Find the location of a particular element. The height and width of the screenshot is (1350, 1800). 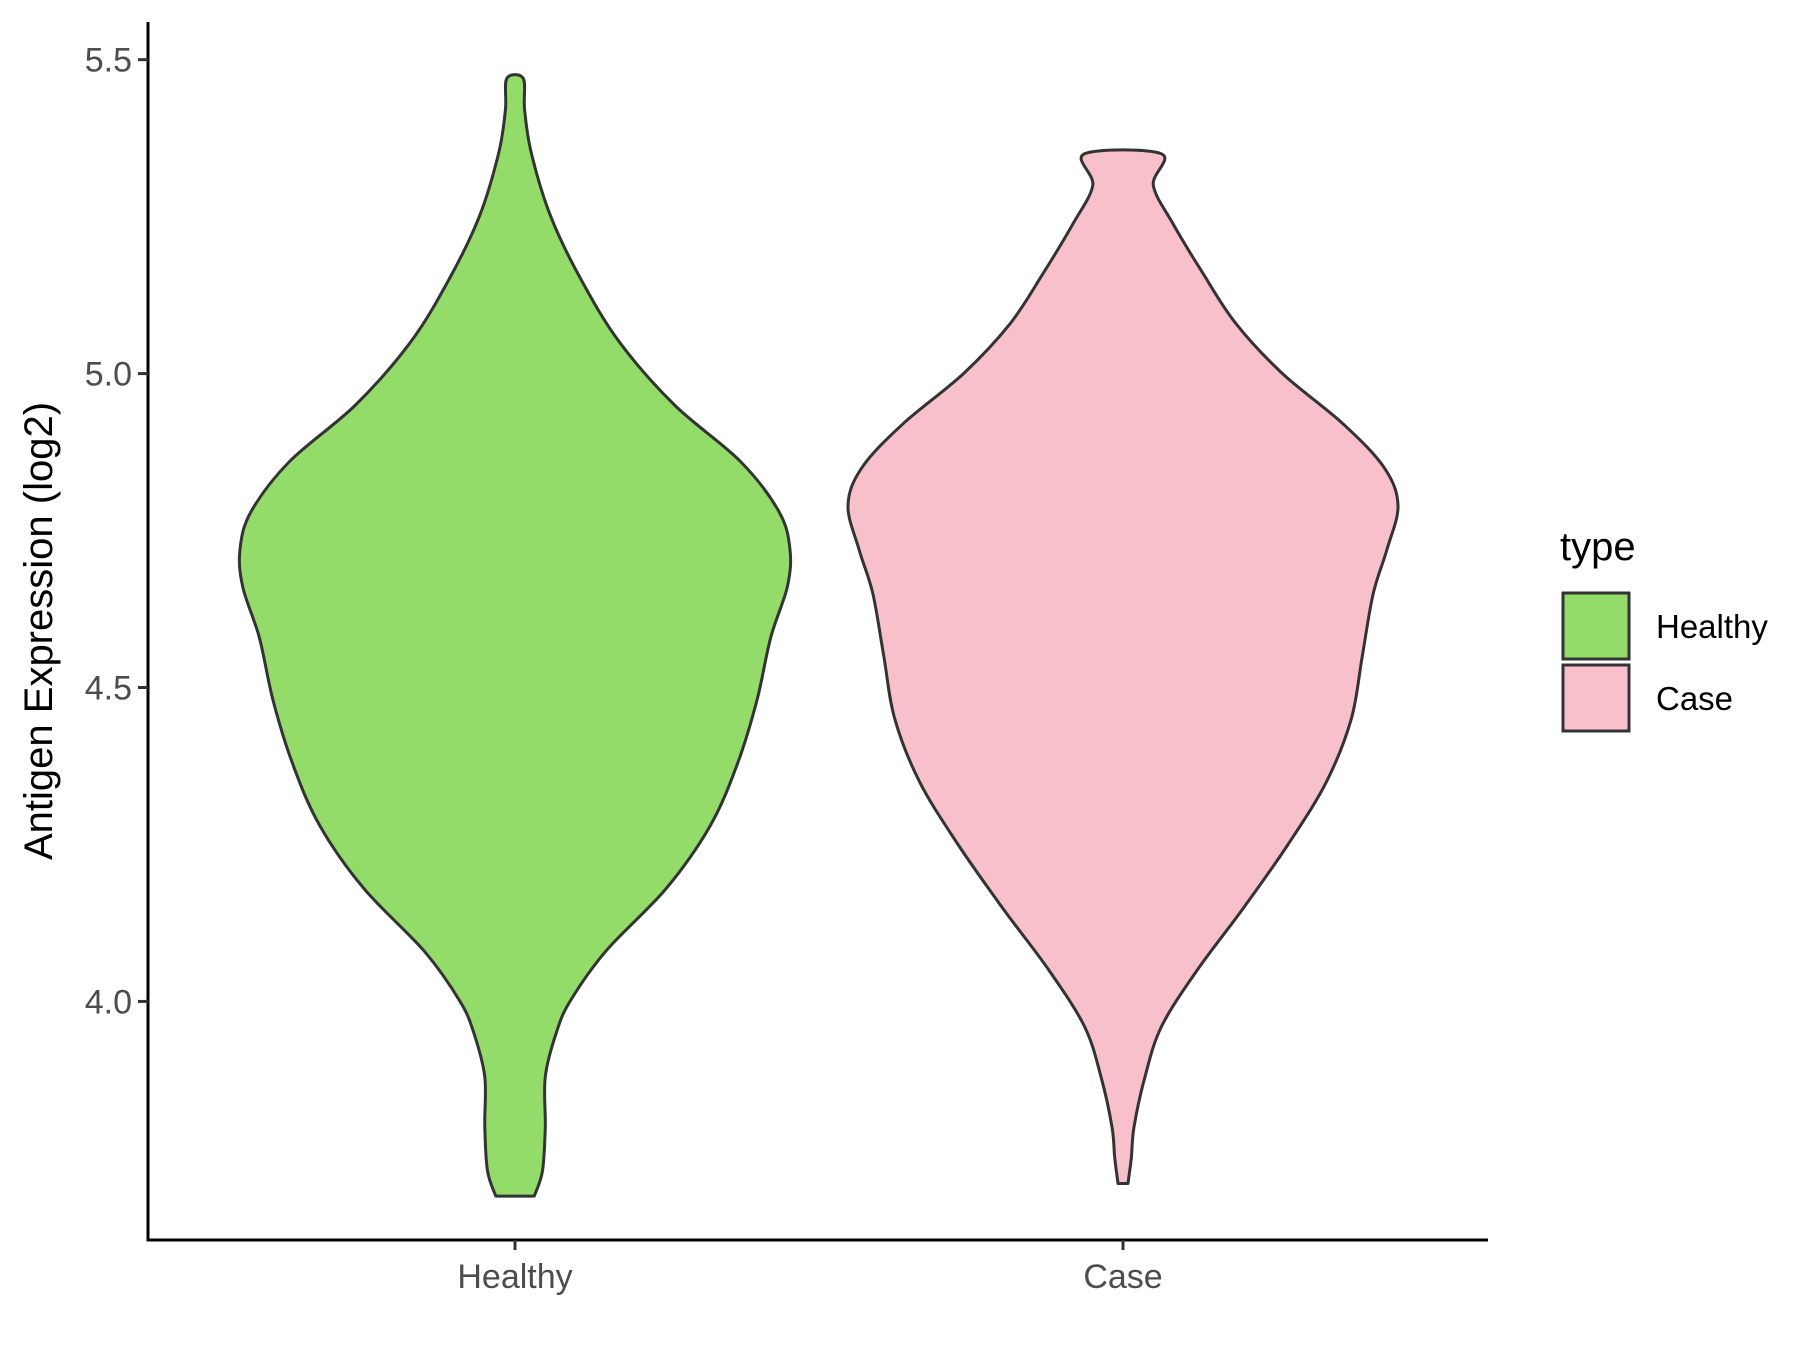

y-tick-label: 4.5 is located at coordinates (108, 689).